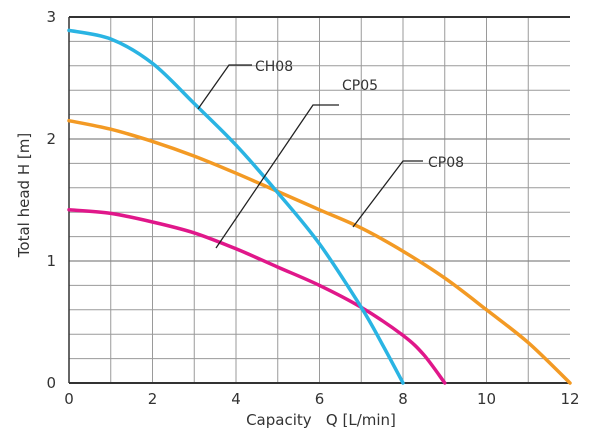 This screenshot has height=432, width=593. Describe the element at coordinates (153, 399) in the screenshot. I see `x-tick-label: 2` at that location.